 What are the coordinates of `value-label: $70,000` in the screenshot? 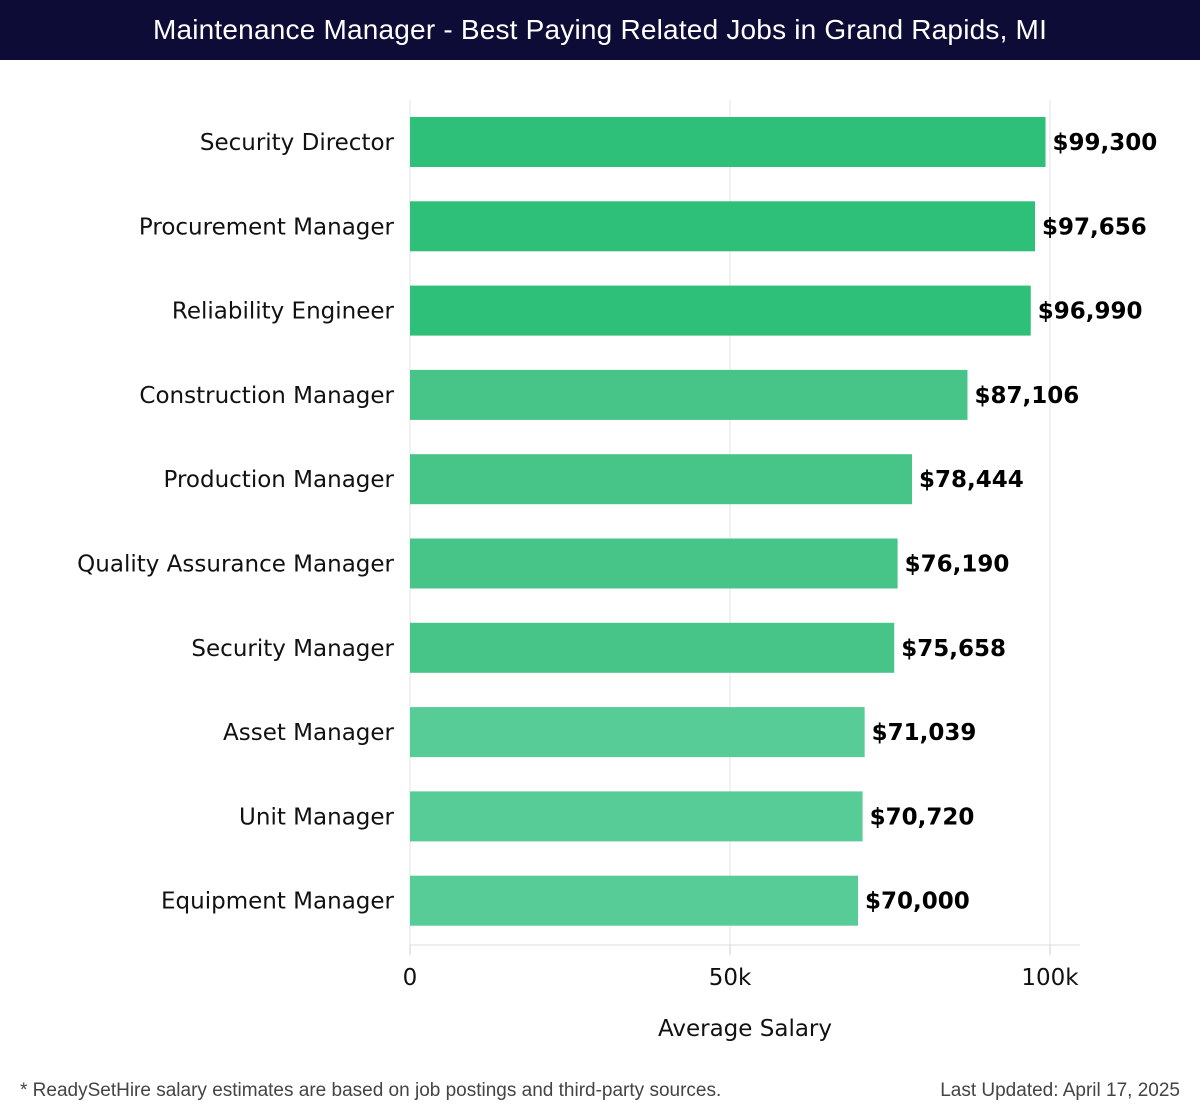 It's located at (917, 902).